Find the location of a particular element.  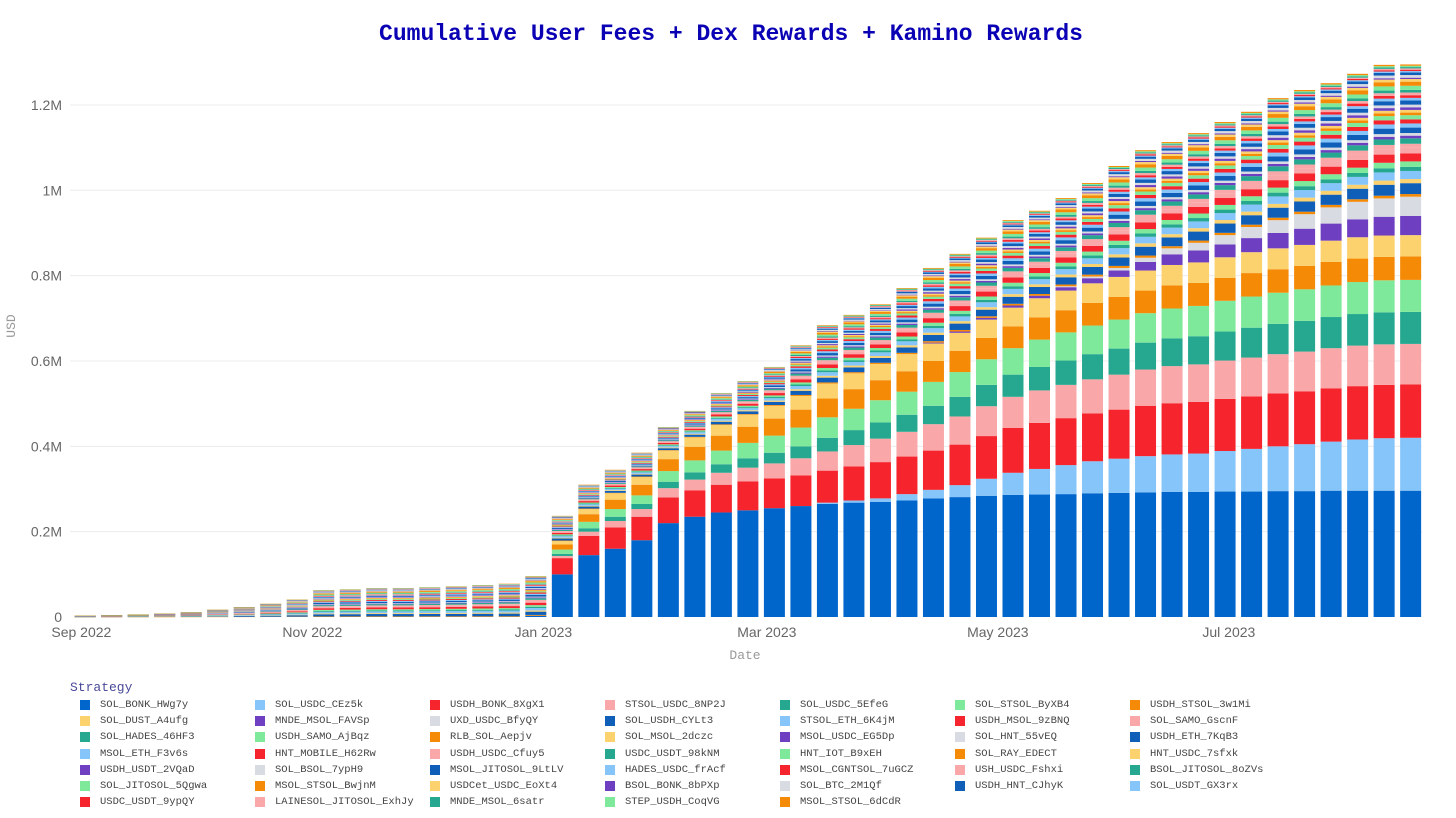

legend-item: SOL_HADES_46HF3 is located at coordinates (167, 737).